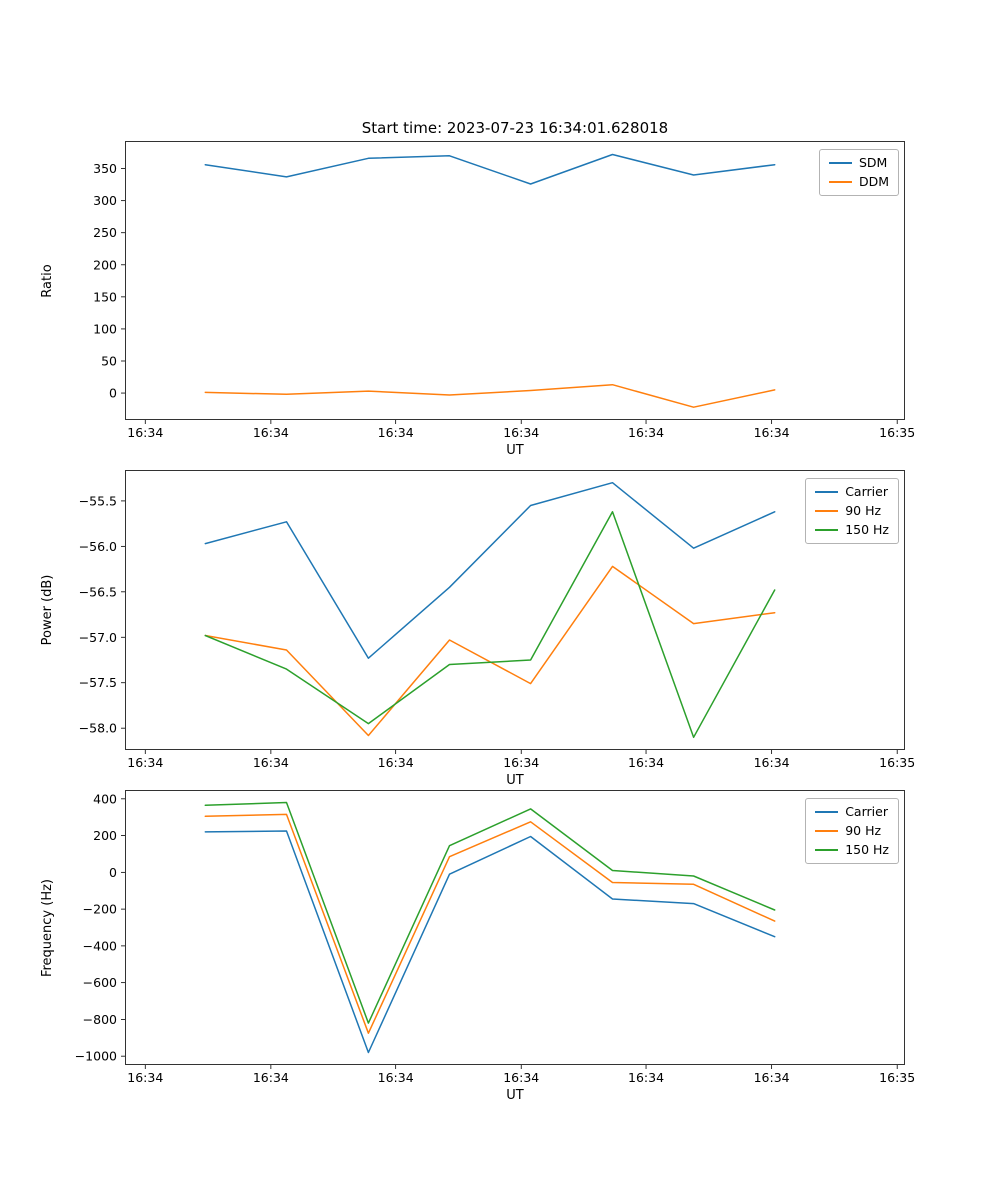 The image size is (1000, 1200). What do you see at coordinates (98, 637) in the screenshot?
I see `y-tick-label: −57.0` at bounding box center [98, 637].